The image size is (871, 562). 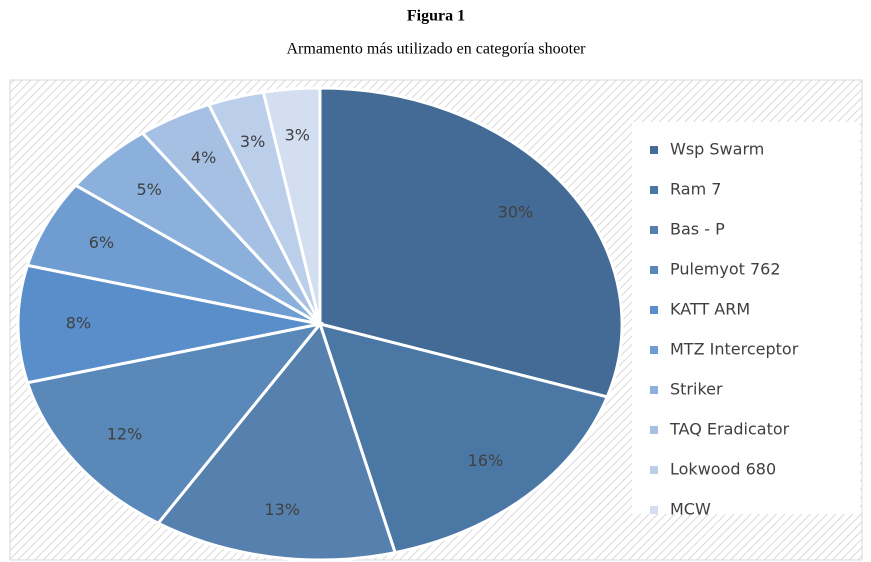 I want to click on data-label: 8%, so click(x=78, y=323).